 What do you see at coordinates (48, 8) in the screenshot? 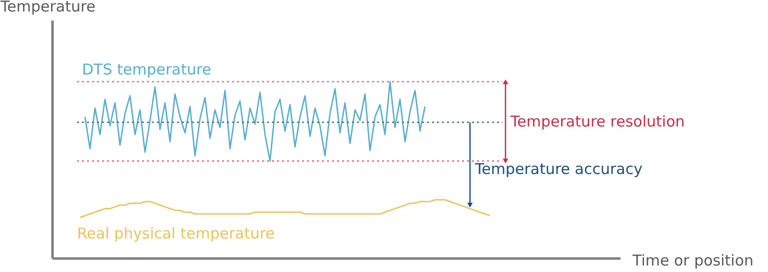
I see `y-axis-title: Temperature` at bounding box center [48, 8].